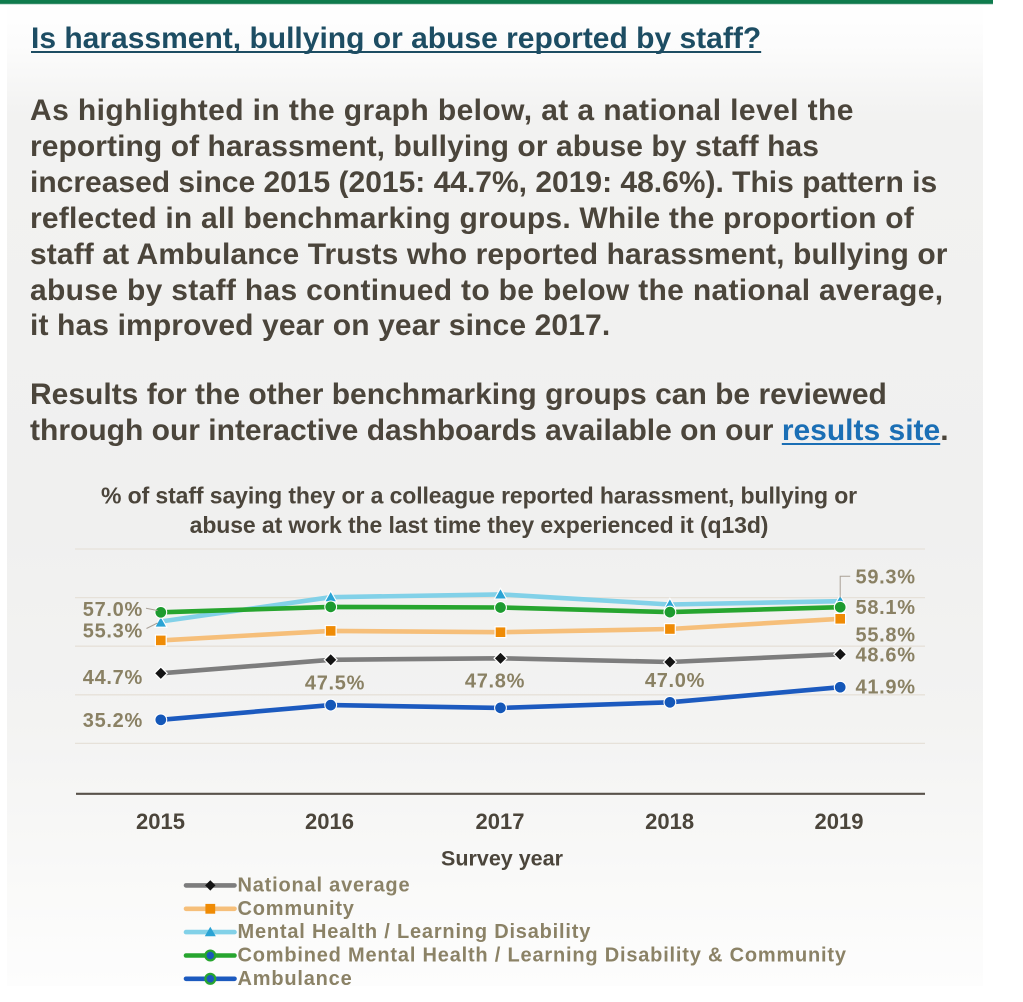  I want to click on svg-text: 44.7%, so click(113, 678).